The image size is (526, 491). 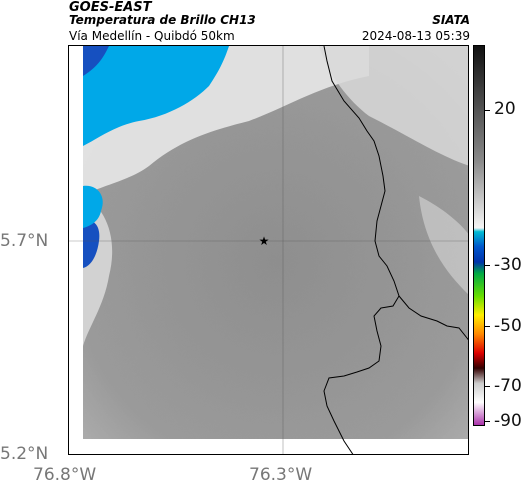 What do you see at coordinates (433, 318) in the screenshot?
I see `border-line-branch` at bounding box center [433, 318].